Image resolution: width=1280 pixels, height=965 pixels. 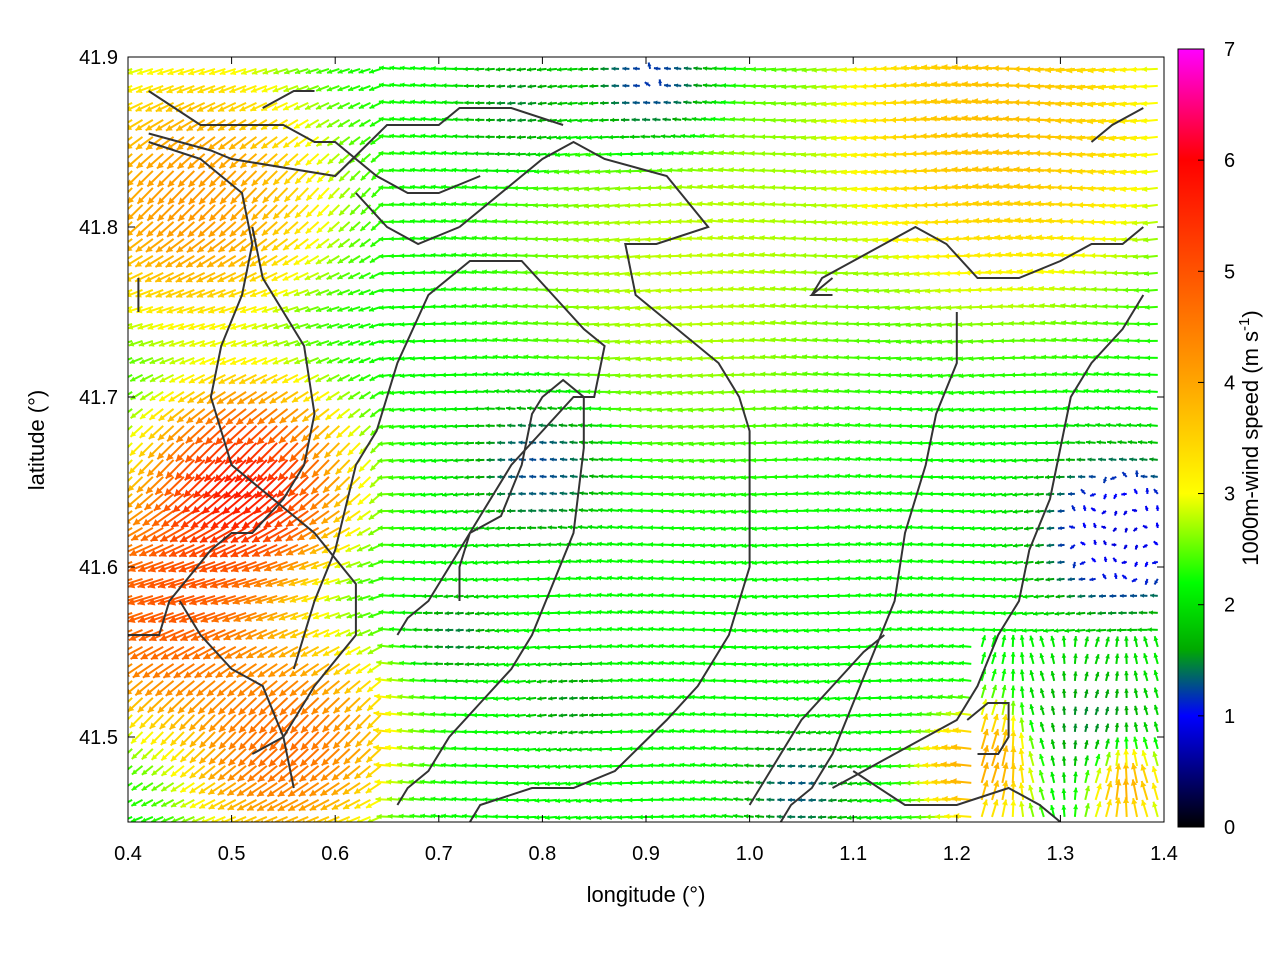 I want to click on colorbar-label: 1000m-wind speed (m s-1), so click(x=1249, y=437).